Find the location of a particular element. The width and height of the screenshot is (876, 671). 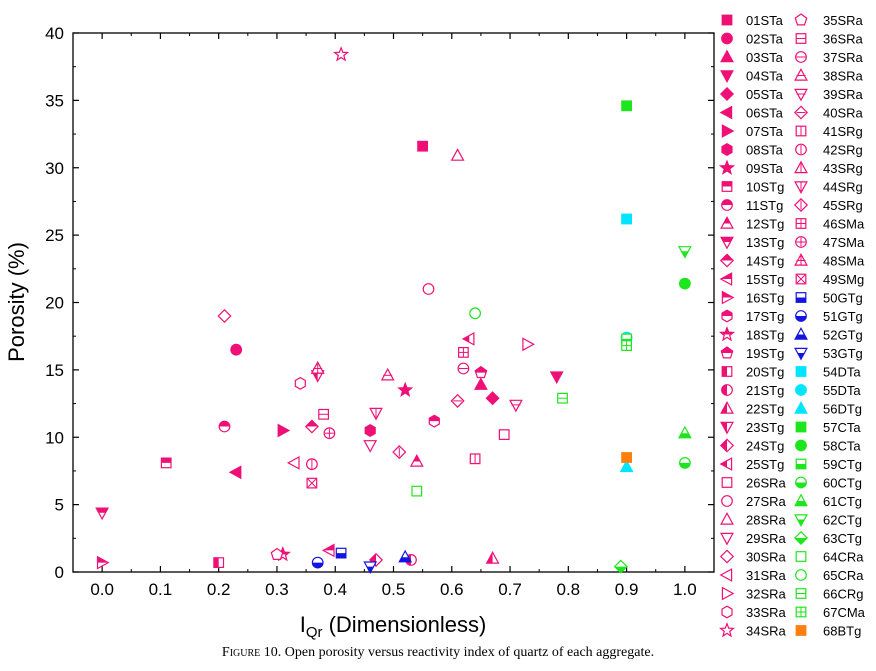

data-point-14STg is located at coordinates (311, 426).